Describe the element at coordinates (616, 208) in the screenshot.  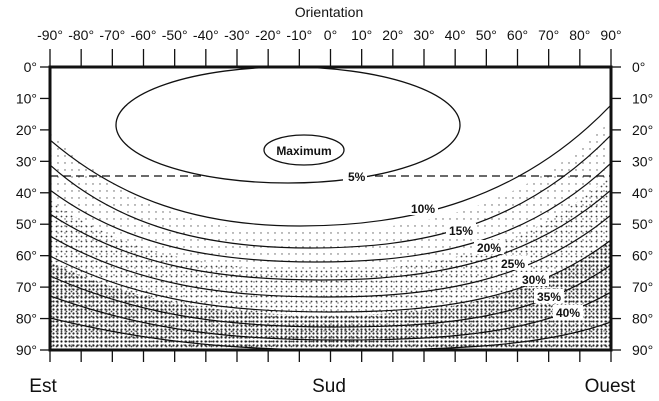
I see `y-axis-right` at that location.